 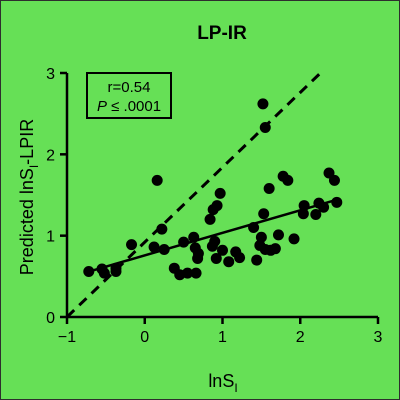 What do you see at coordinates (102, 106) in the screenshot?
I see `p-symbol: P` at bounding box center [102, 106].